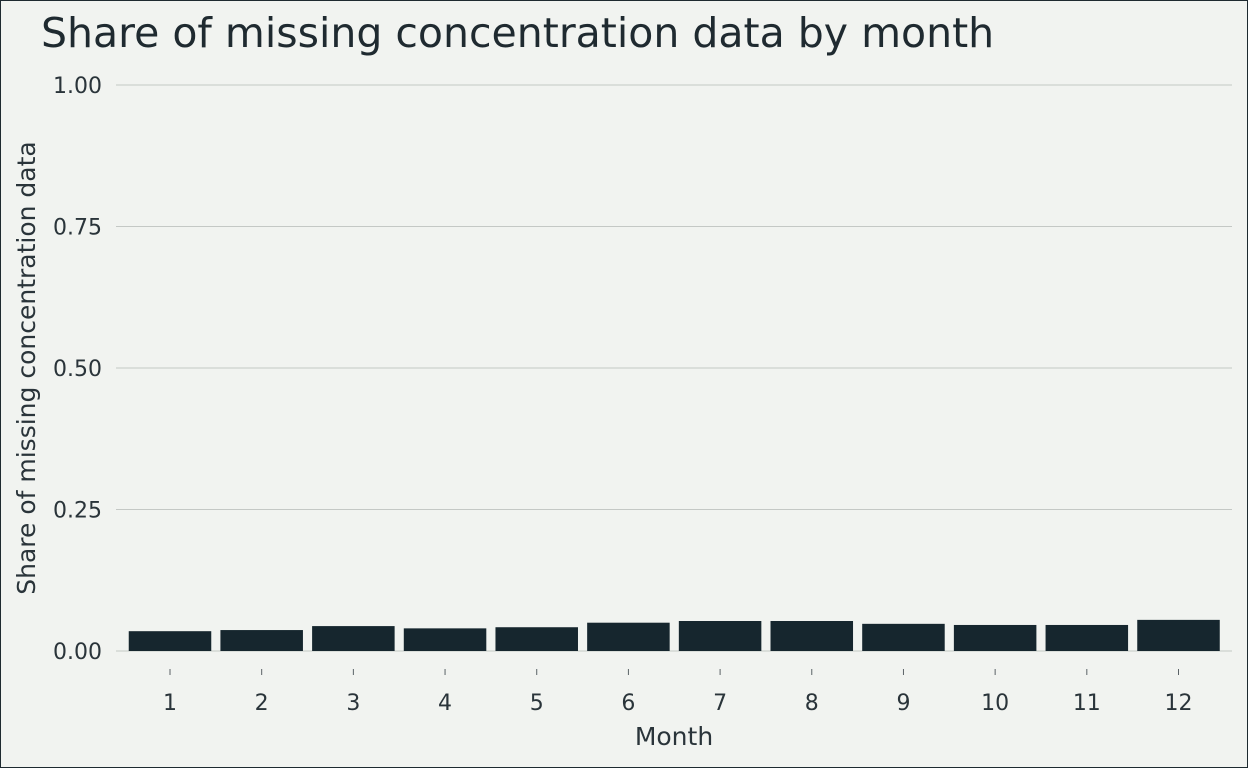 Image resolution: width=1248 pixels, height=768 pixels. I want to click on y-tick-label: 0.00, so click(77, 652).